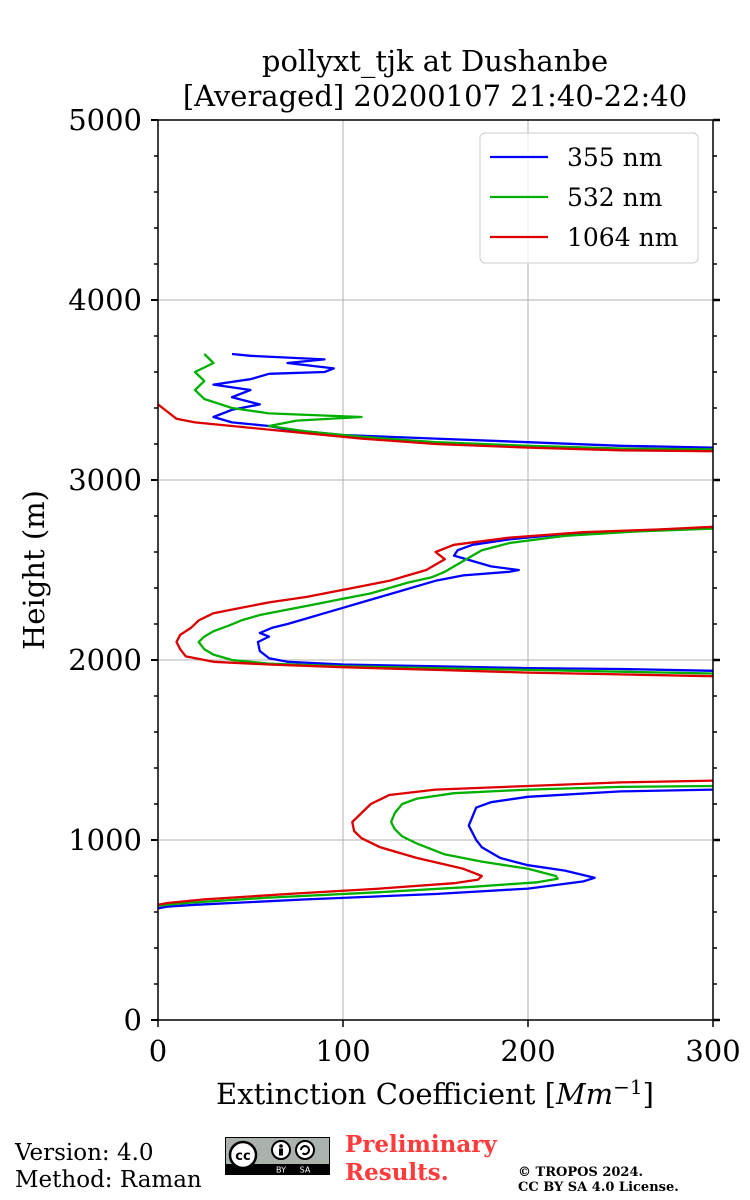 The height and width of the screenshot is (1200, 750). Describe the element at coordinates (84, 1153) in the screenshot. I see `footer-version: Version: 4.0` at that location.